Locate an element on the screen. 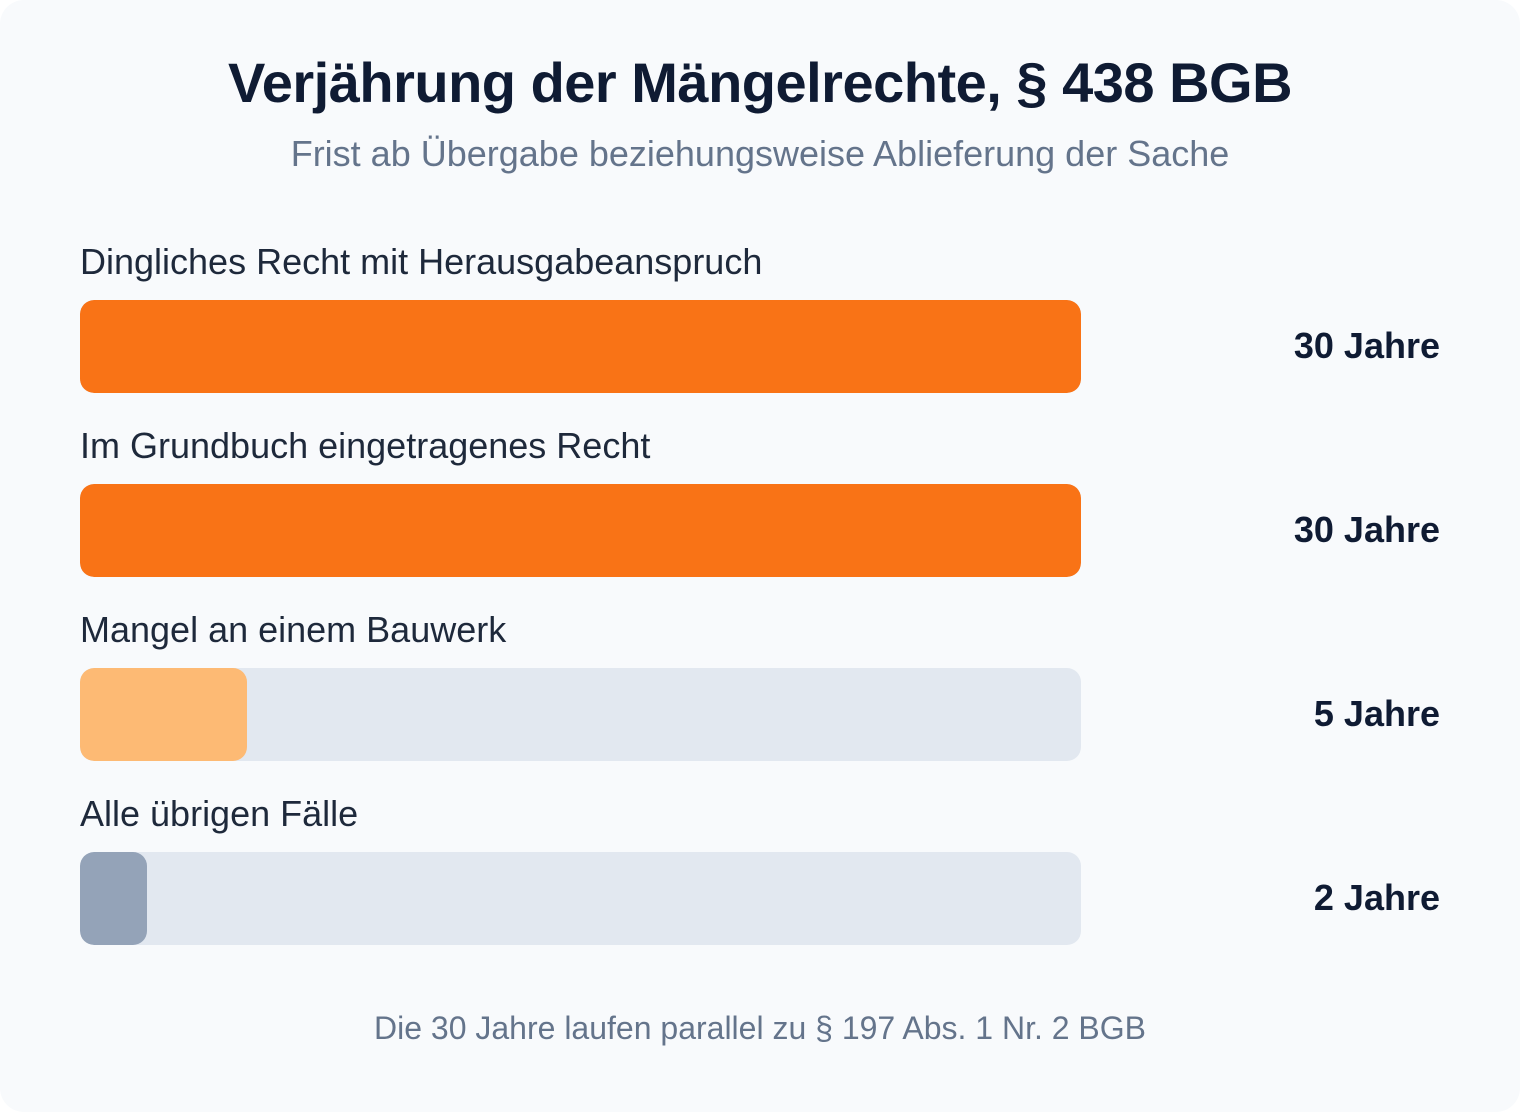 Image resolution: width=1520 pixels, height=1112 pixels. value-label: 5 Jahre is located at coordinates (1376, 713).